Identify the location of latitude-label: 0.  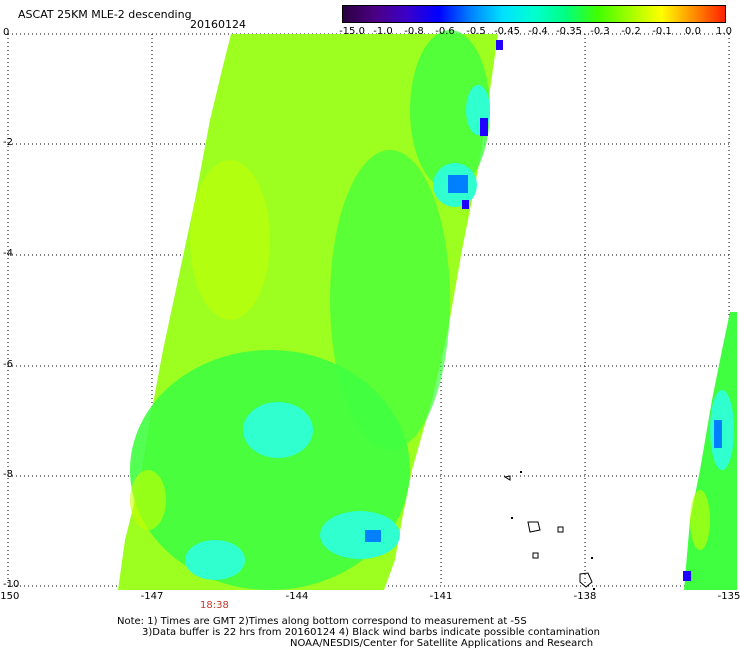
(6, 32).